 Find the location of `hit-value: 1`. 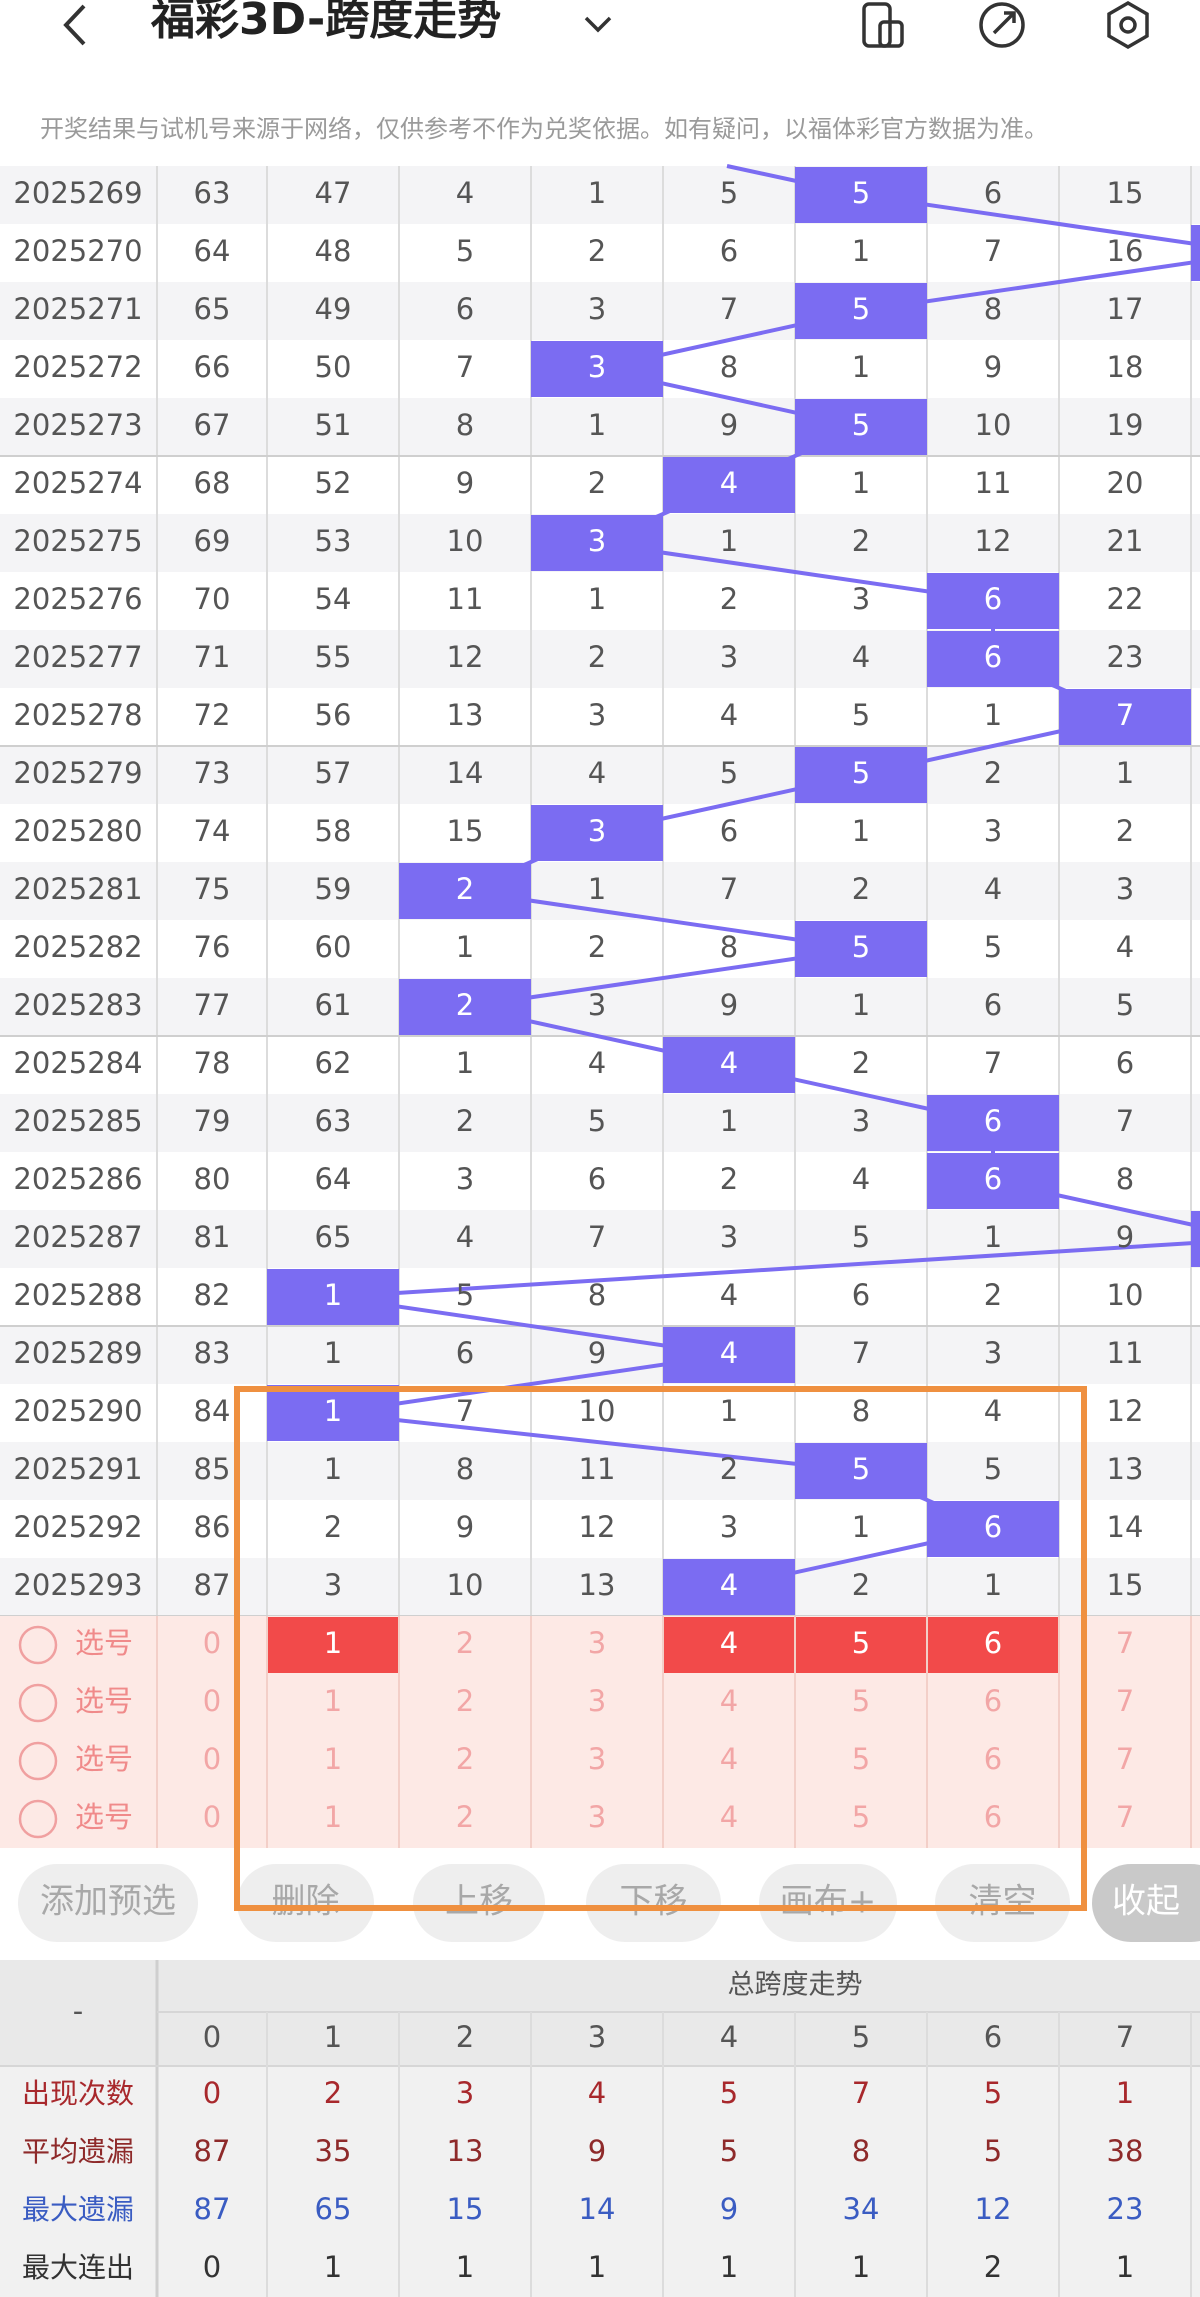

hit-value: 1 is located at coordinates (333, 1295).